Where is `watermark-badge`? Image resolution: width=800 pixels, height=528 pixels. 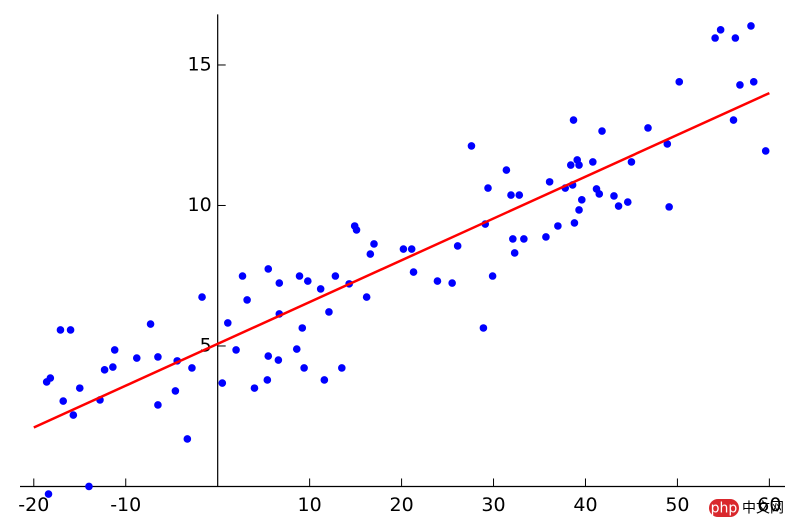 watermark-badge is located at coordinates (724, 508).